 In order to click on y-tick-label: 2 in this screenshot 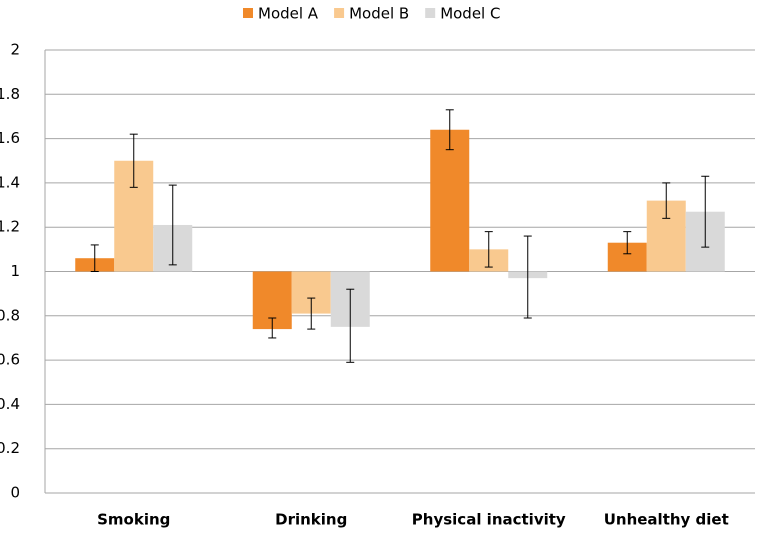, I will do `click(15, 50)`.